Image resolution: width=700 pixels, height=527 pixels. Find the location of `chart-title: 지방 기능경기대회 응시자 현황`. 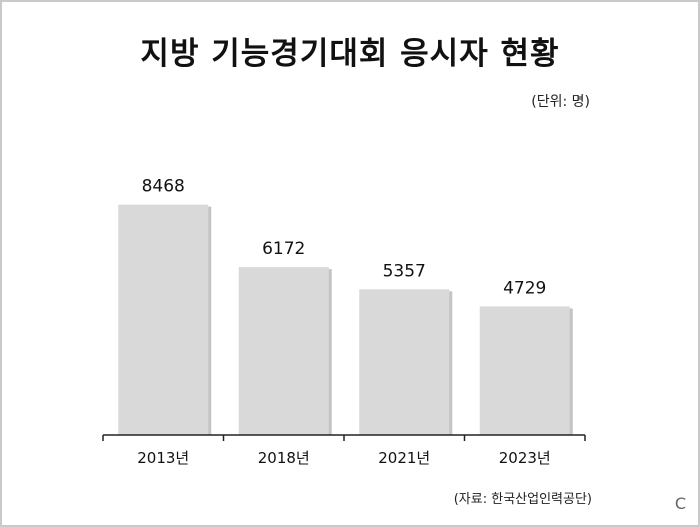

chart-title: 지방 기능경기대회 응시자 현황 is located at coordinates (350, 54).